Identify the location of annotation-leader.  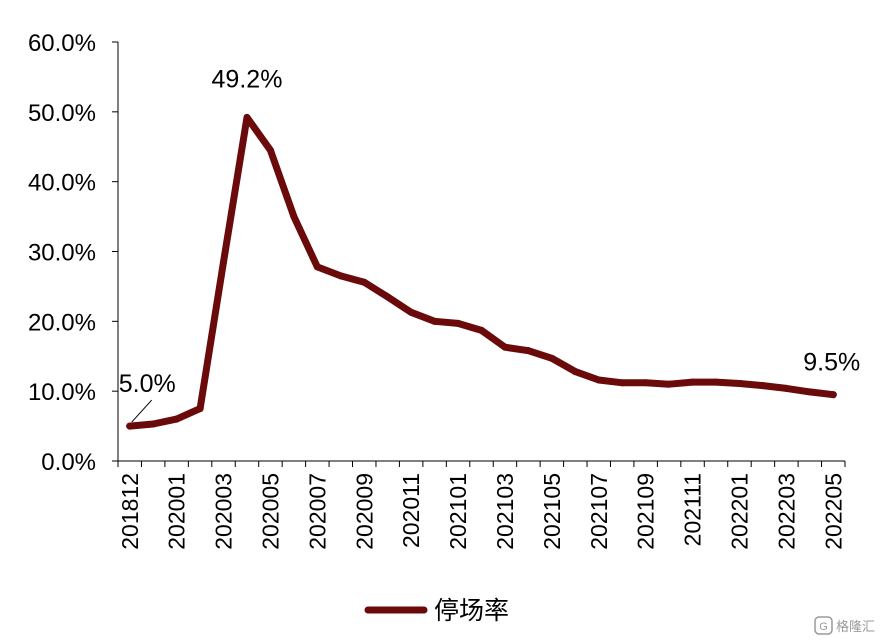
(142, 411).